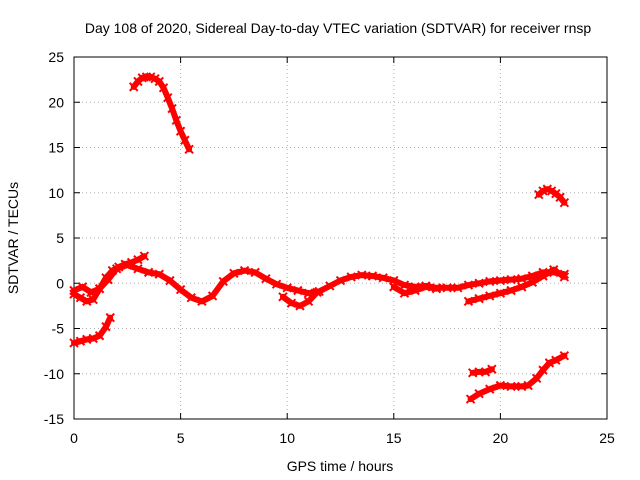  What do you see at coordinates (287, 438) in the screenshot?
I see `x-tick-label: 10` at bounding box center [287, 438].